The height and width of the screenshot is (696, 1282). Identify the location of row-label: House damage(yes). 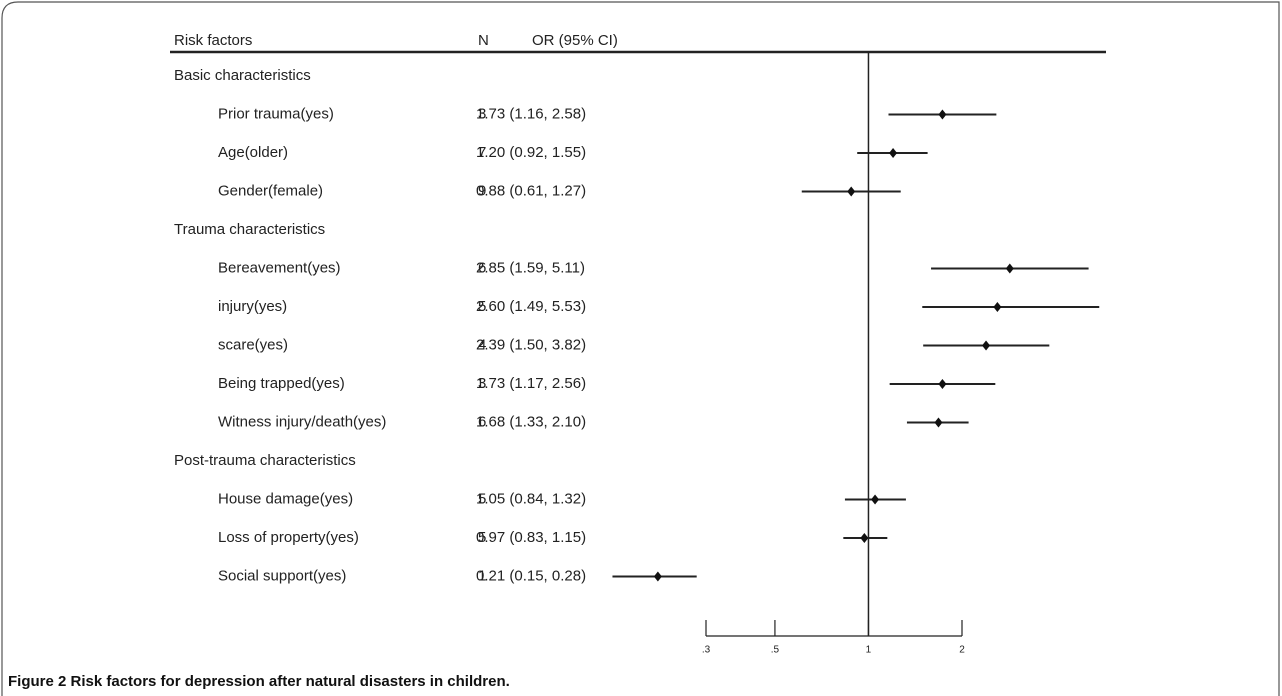
(285, 498).